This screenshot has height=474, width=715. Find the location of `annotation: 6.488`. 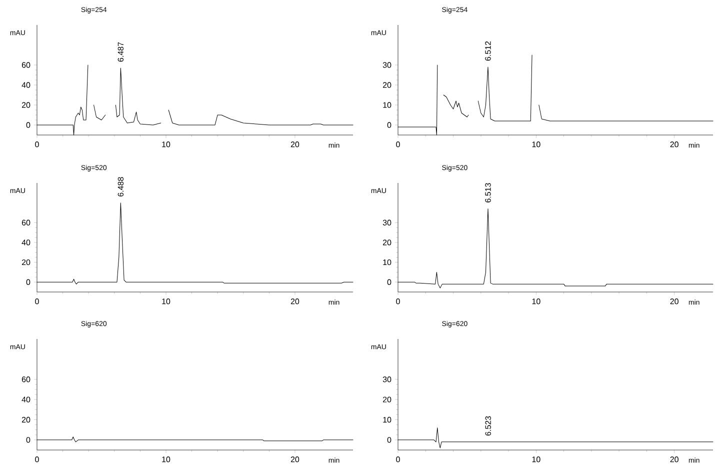

annotation: 6.488 is located at coordinates (121, 186).